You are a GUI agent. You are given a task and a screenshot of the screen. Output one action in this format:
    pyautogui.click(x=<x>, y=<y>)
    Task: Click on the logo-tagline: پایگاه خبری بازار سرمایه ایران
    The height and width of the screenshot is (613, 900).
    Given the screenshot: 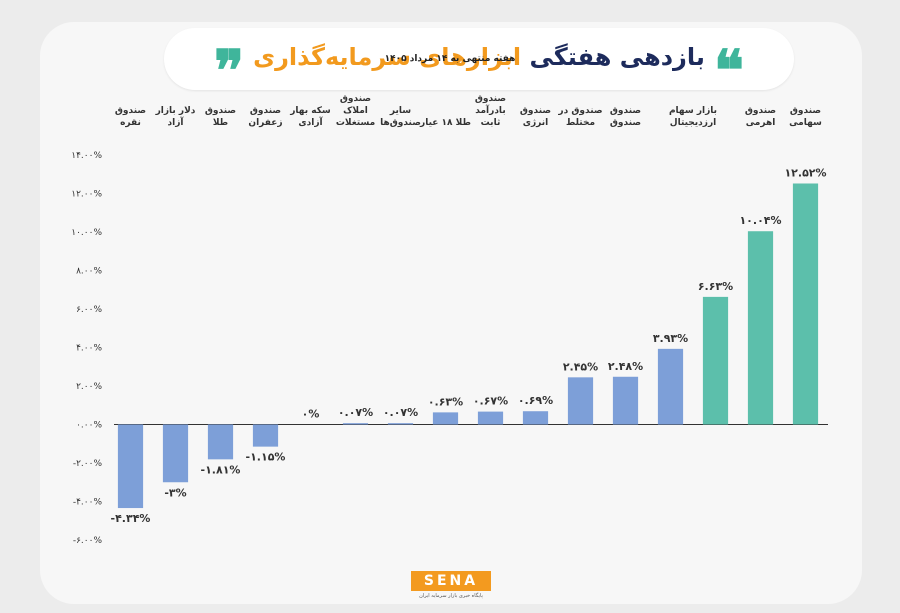 What is the action you would take?
    pyautogui.click(x=451, y=596)
    